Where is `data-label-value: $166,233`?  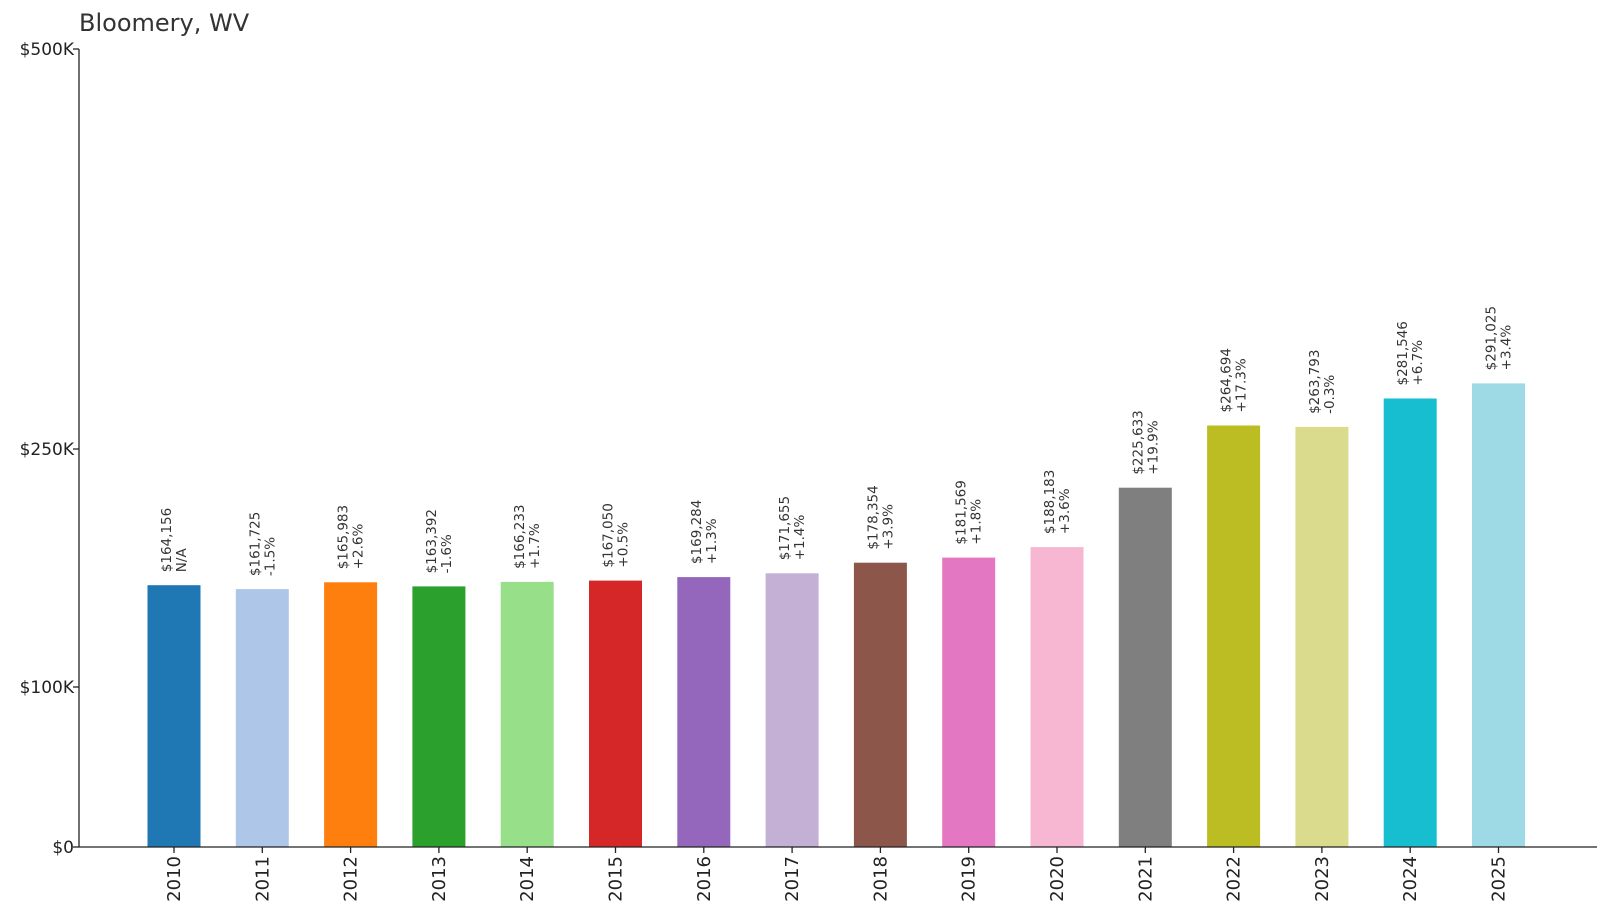
data-label-value: $166,233 is located at coordinates (520, 536).